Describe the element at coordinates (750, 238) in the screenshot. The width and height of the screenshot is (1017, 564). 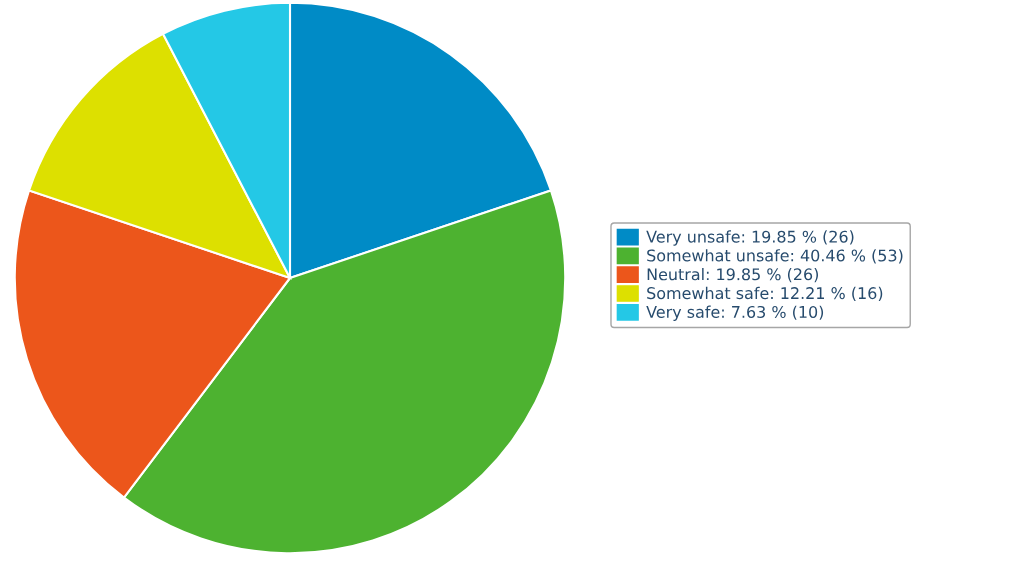
I see `legend-label: Very unsafe: 19.85 % (26)` at that location.